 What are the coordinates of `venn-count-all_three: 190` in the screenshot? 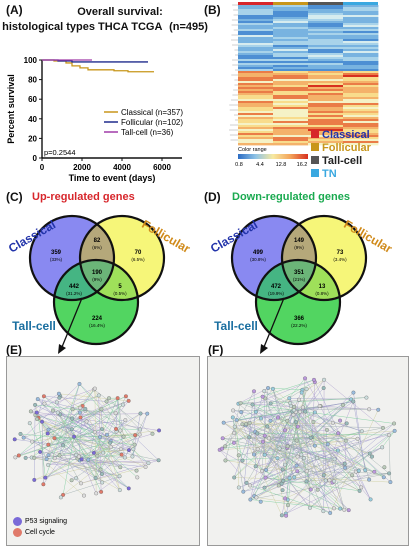 It's located at (97, 273).